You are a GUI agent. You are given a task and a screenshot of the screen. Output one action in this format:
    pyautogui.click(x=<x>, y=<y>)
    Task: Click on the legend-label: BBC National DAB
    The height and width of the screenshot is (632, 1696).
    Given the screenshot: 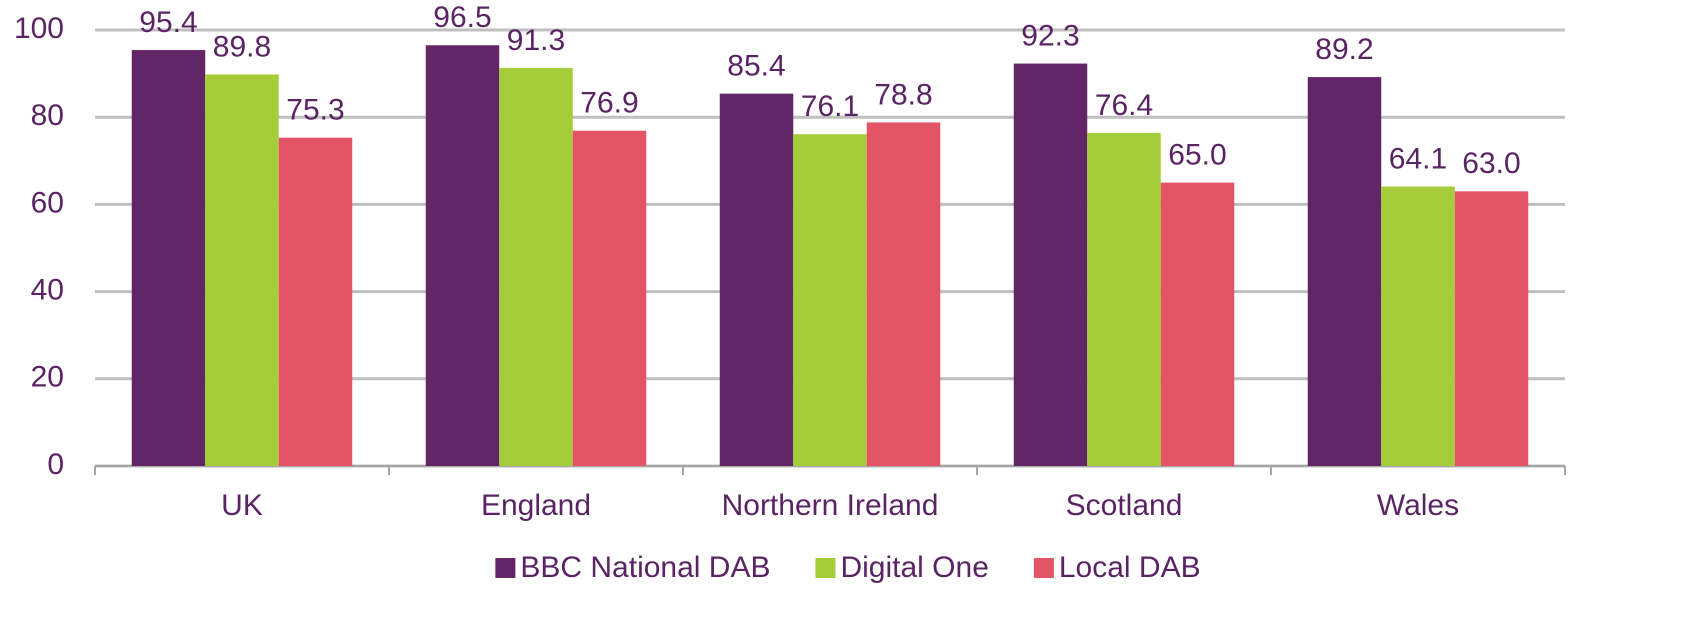 What is the action you would take?
    pyautogui.click(x=645, y=567)
    